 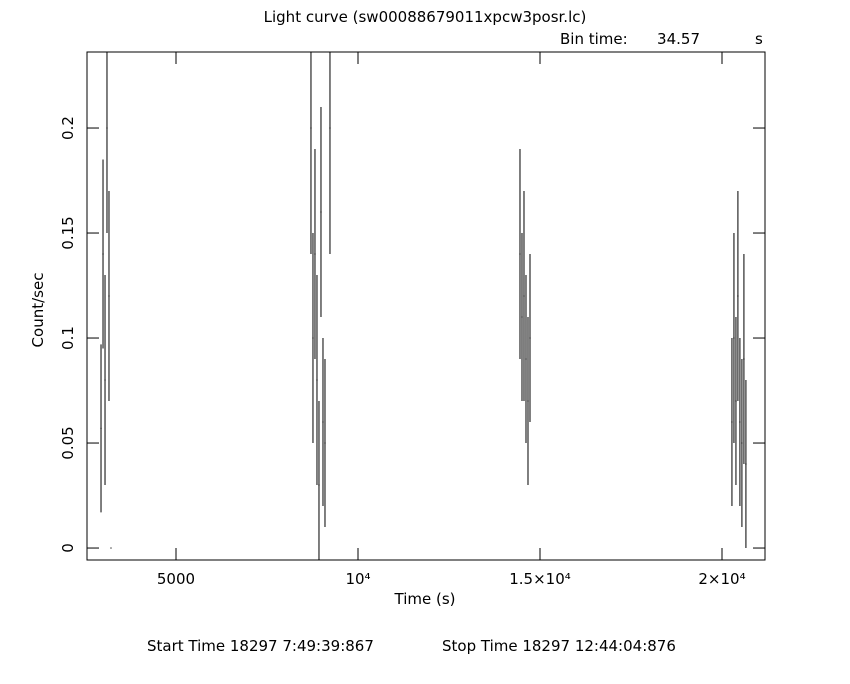 I want to click on bin-time-unit: s, so click(x=759, y=39).